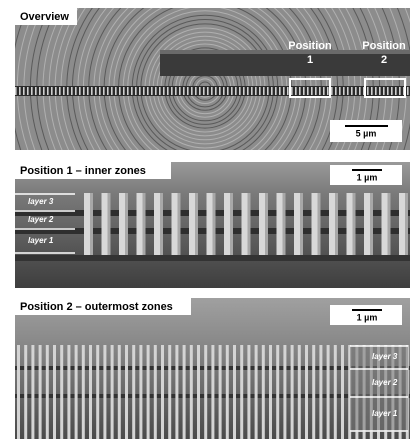 This screenshot has height=439, width=410. I want to click on marker-label: Position, so click(384, 46).